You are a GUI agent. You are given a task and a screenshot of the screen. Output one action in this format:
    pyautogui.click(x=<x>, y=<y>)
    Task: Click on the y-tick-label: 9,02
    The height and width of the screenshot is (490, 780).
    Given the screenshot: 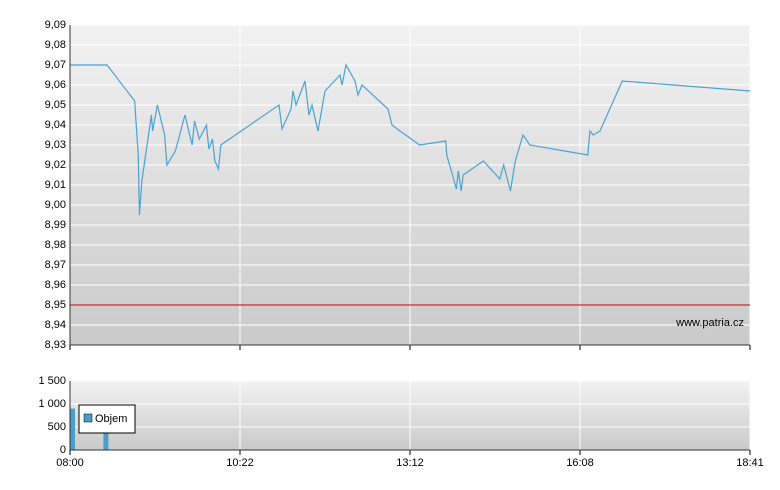 What is the action you would take?
    pyautogui.click(x=55, y=165)
    